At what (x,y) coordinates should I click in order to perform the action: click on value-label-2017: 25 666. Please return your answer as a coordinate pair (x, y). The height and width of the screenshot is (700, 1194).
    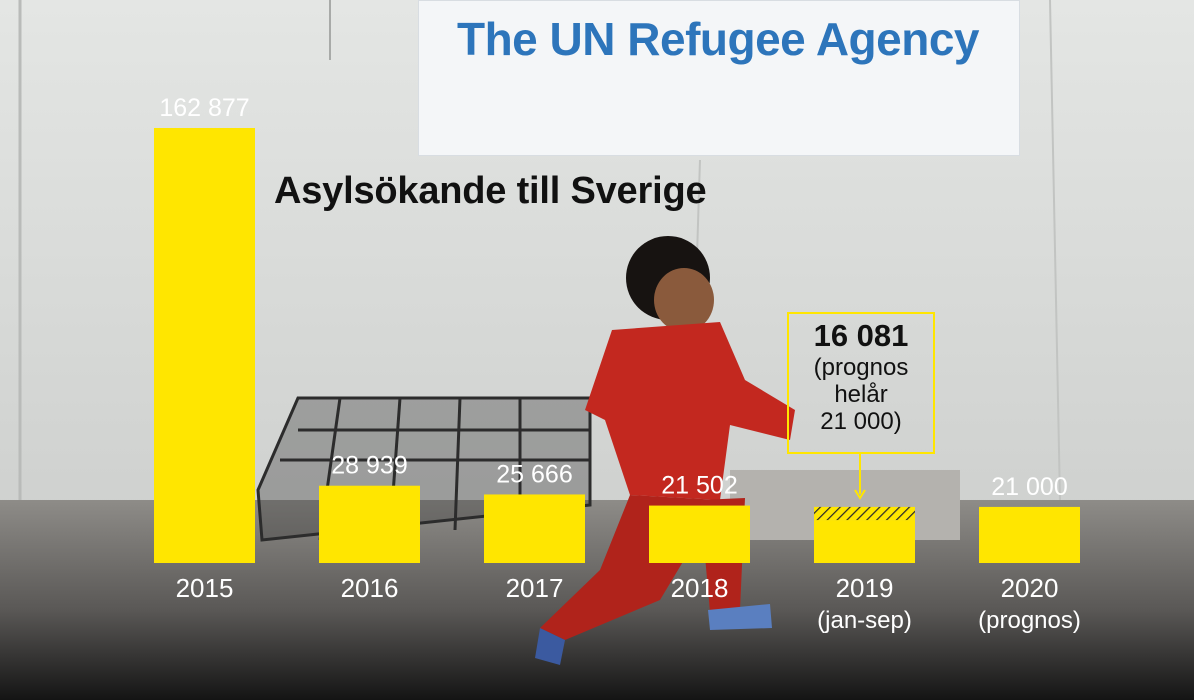
    Looking at the image, I should click on (534, 474).